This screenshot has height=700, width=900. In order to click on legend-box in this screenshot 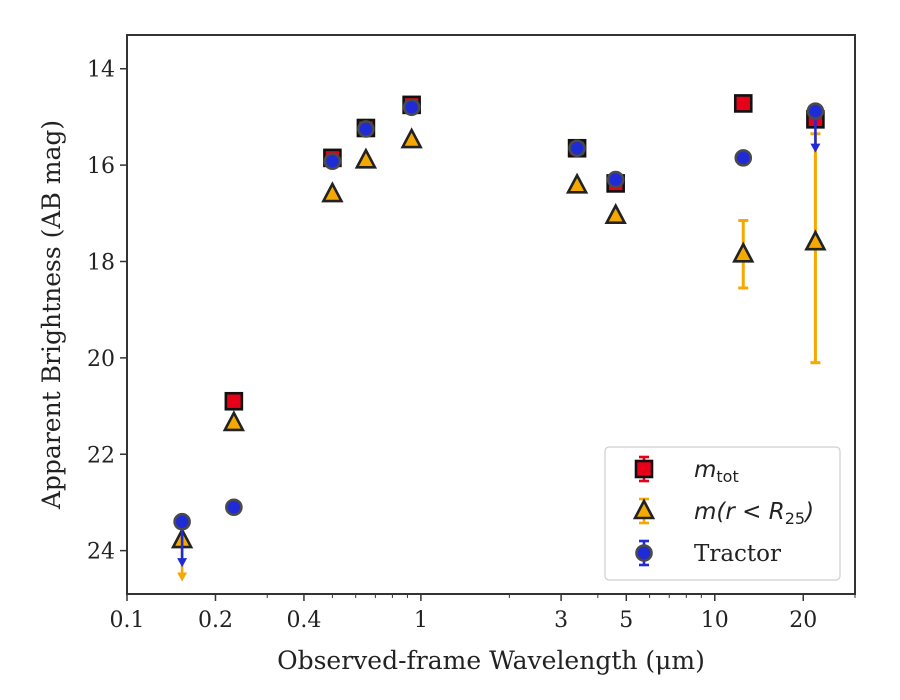, I will do `click(722, 513)`.